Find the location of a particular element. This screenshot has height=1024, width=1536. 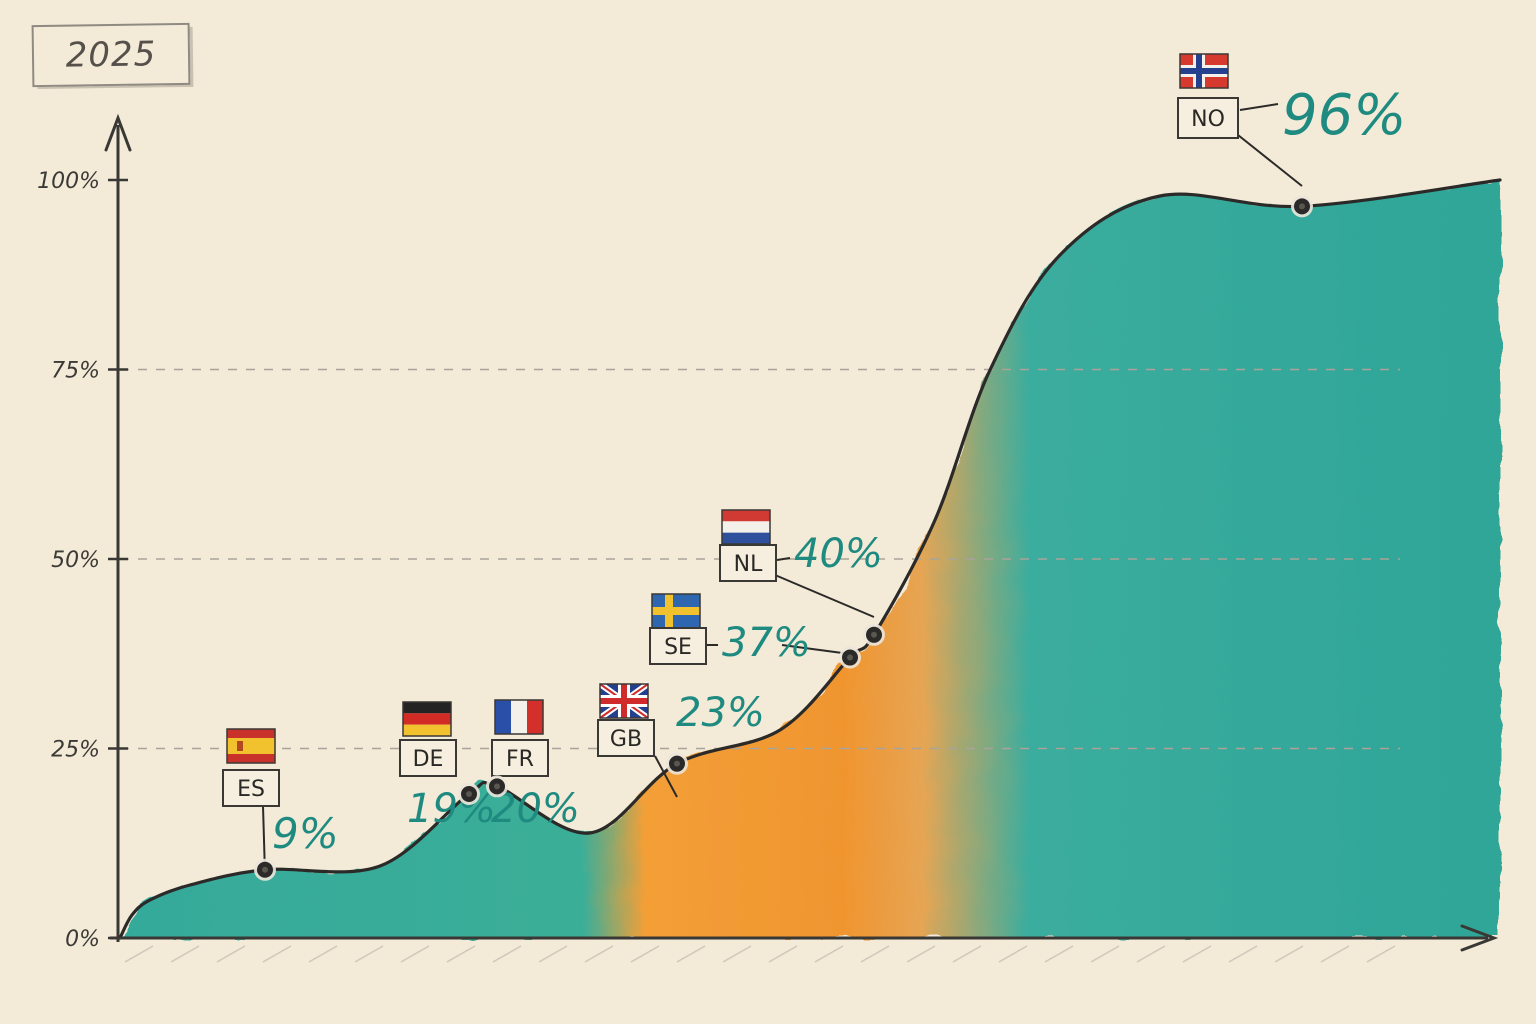

germany-flag-icon is located at coordinates (427, 719).